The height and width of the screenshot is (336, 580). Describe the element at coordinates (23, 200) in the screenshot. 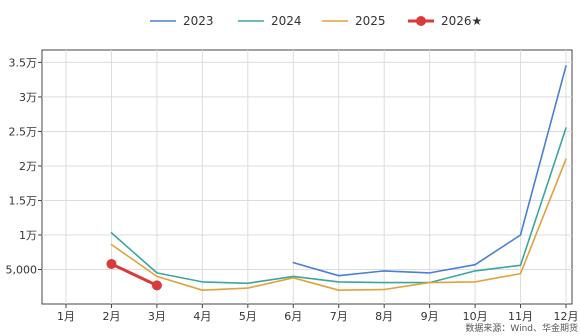

I see `y-tick-label: 1.5万` at that location.